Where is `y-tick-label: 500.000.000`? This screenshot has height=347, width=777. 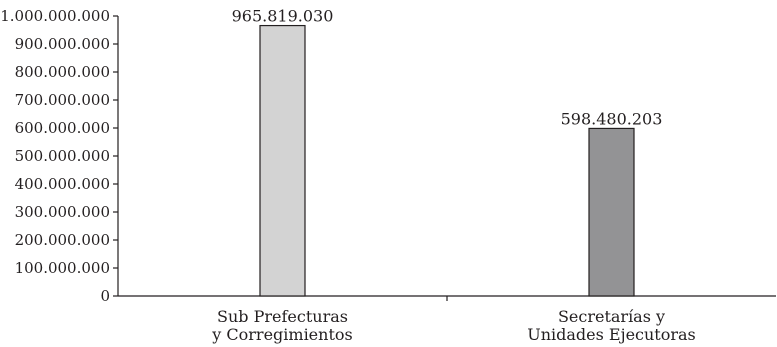
y-tick-label: 500.000.000 is located at coordinates (62, 156).